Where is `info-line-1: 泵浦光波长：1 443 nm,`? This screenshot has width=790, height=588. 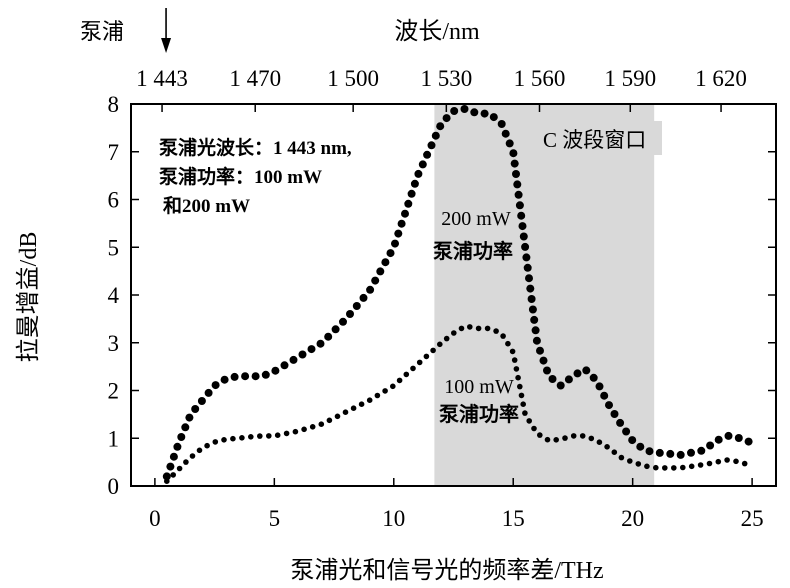 info-line-1: 泵浦光波长：1 443 nm, is located at coordinates (255, 147).